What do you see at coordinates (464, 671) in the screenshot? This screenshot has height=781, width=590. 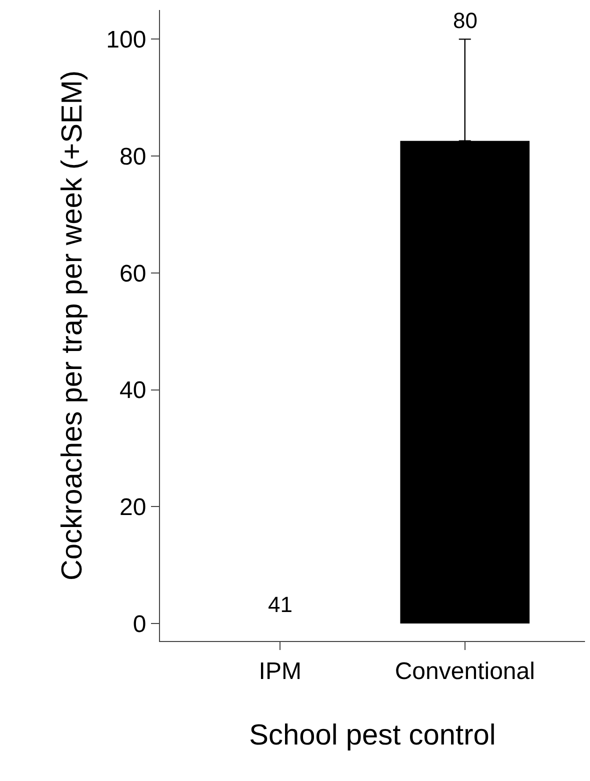 I see `x-tick-label: Conventional` at bounding box center [464, 671].